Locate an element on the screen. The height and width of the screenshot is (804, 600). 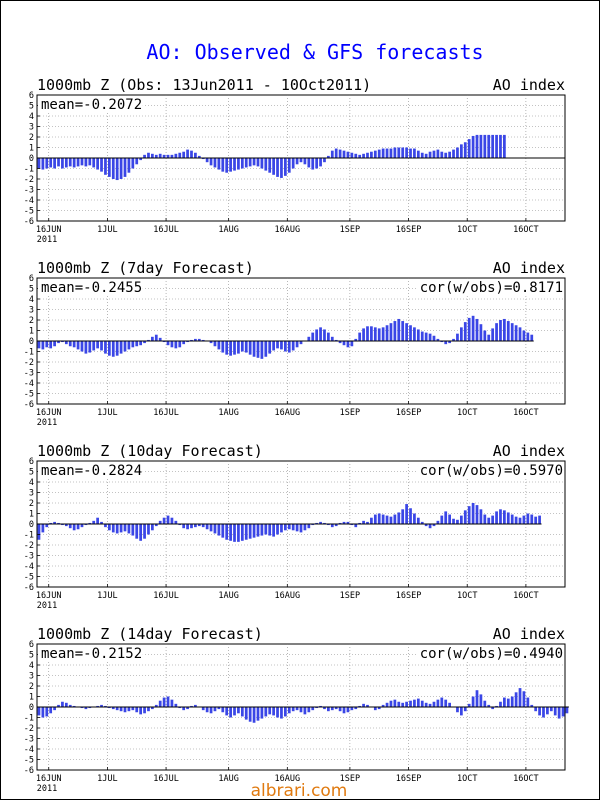
panel-title: 1000mb Z (10day Forecast) is located at coordinates (150, 451).